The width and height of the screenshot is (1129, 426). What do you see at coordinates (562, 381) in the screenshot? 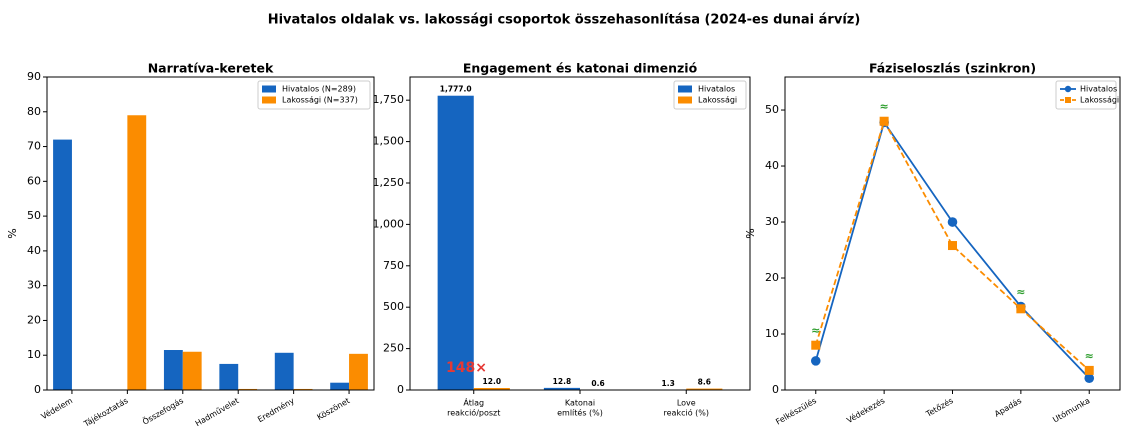
I see `value-label: 12.8` at bounding box center [562, 381].